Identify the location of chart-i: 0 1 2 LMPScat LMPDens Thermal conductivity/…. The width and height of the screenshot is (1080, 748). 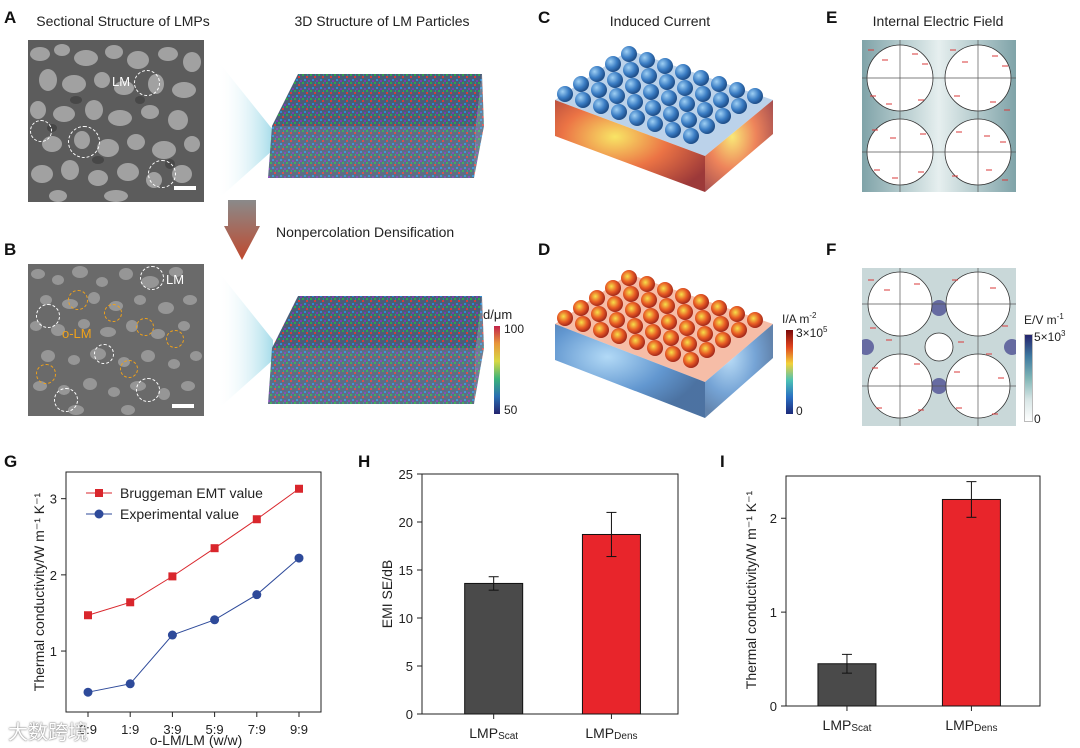
(892, 604).